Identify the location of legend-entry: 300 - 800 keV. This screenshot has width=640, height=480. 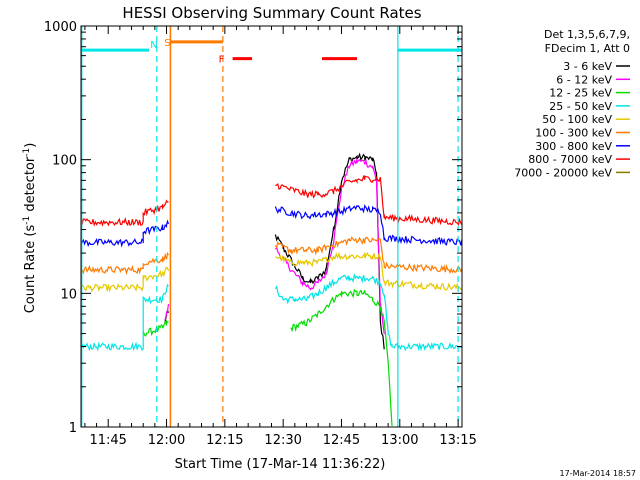
(573, 146).